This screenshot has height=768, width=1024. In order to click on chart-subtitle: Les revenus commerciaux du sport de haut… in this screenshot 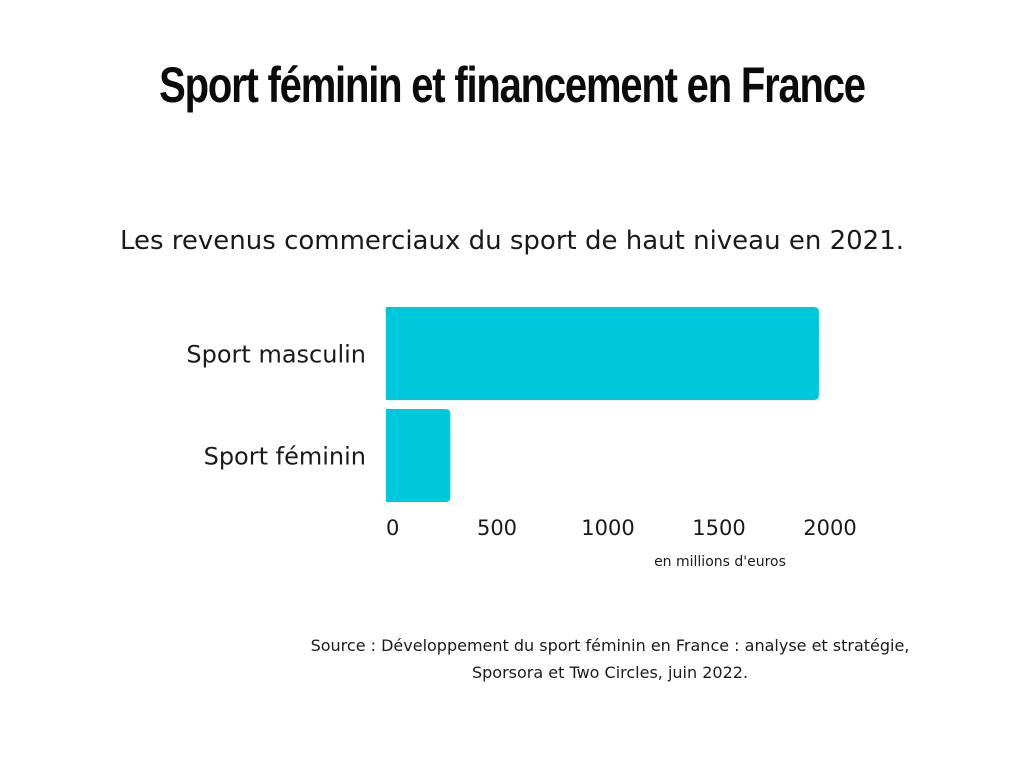, I will do `click(512, 241)`.